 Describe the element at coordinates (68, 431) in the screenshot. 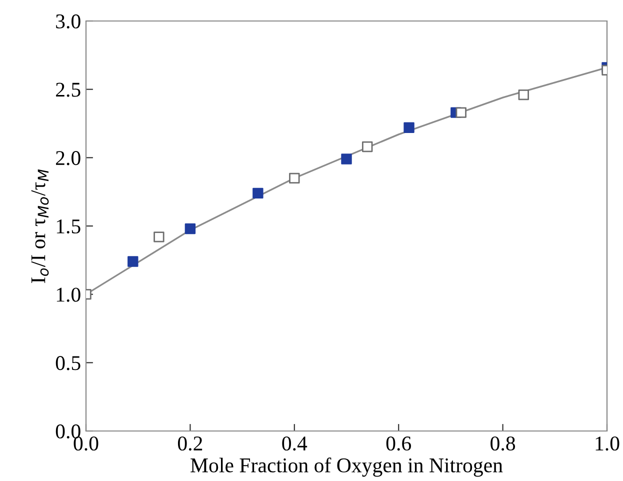

I see `y-tick-label: 0.0` at that location.